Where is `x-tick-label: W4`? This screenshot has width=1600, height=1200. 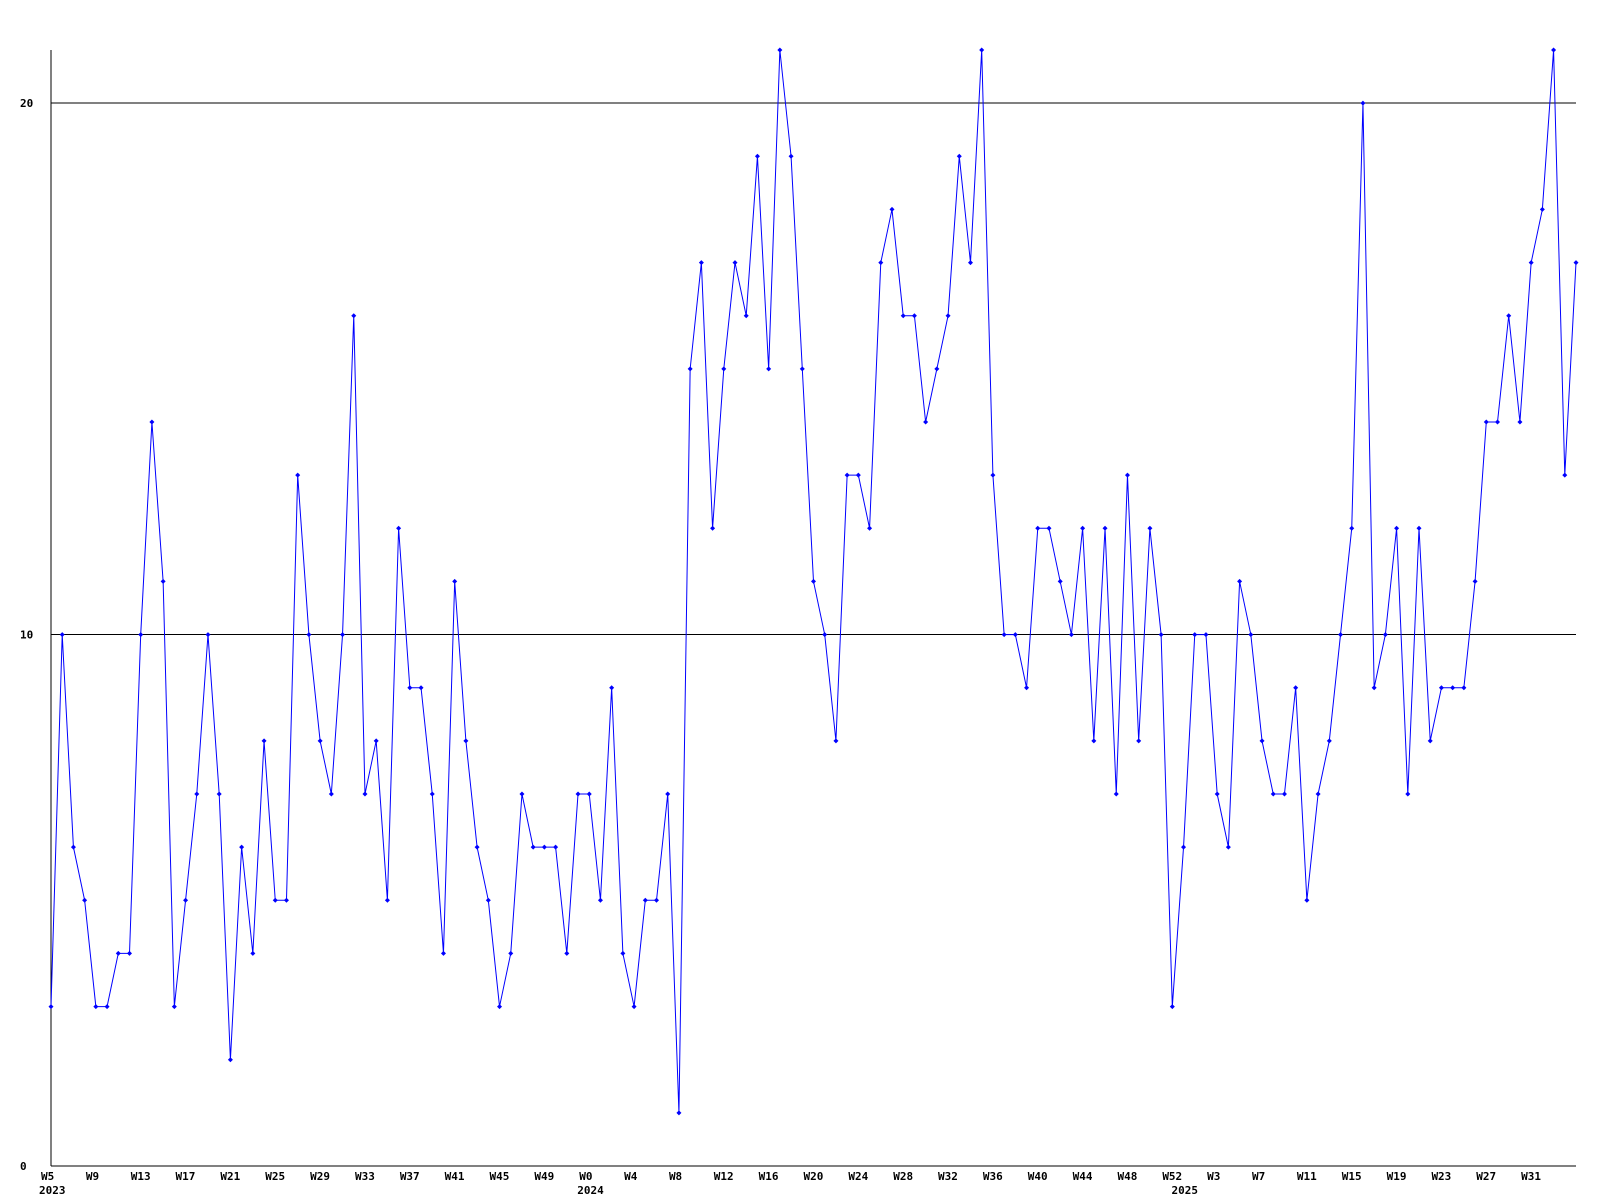
x-tick-label: W4 is located at coordinates (631, 1176).